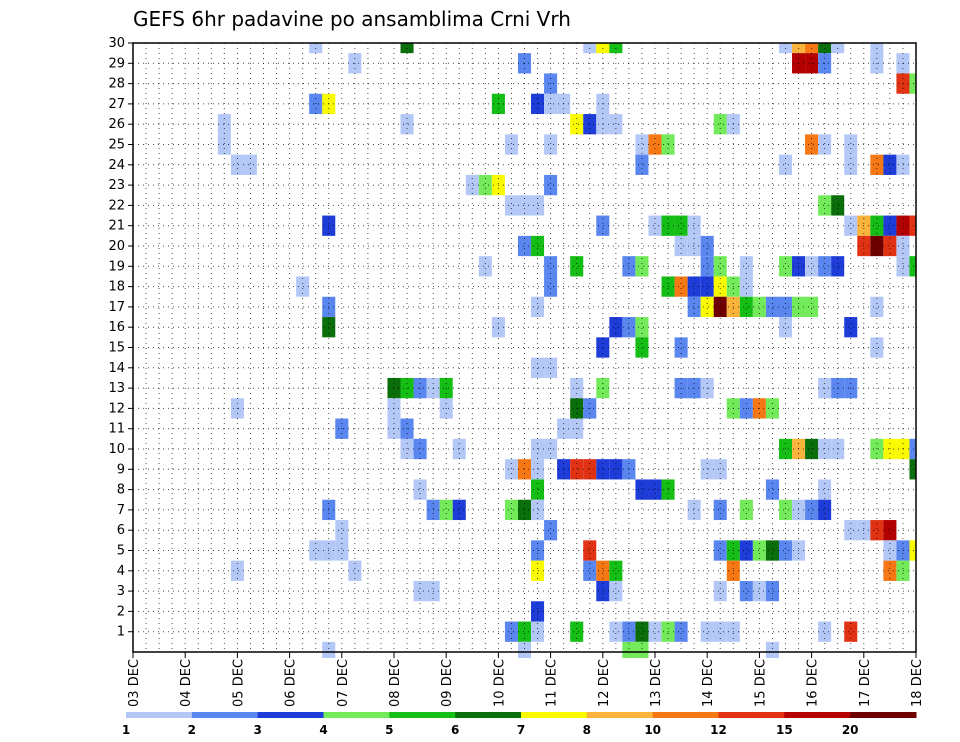 This screenshot has height=742, width=960. Describe the element at coordinates (116, 287) in the screenshot. I see `y-tick-label: 18` at that location.